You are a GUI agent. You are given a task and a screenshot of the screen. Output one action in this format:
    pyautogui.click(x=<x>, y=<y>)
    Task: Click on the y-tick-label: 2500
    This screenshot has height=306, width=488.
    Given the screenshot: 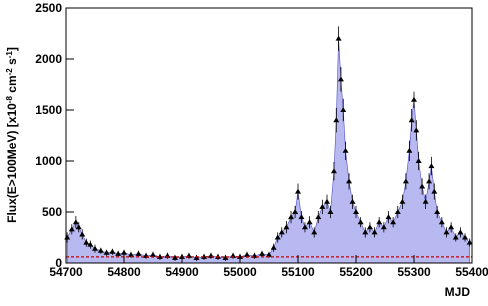 What is the action you would take?
    pyautogui.click(x=48, y=8)
    